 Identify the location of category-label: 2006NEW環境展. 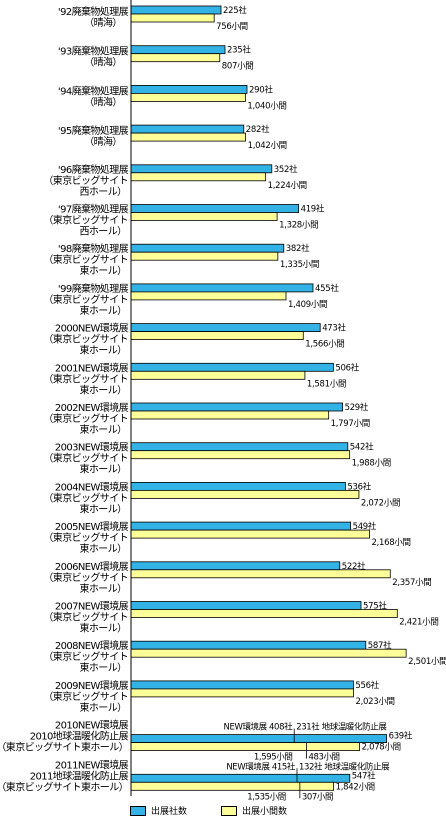
(92, 566).